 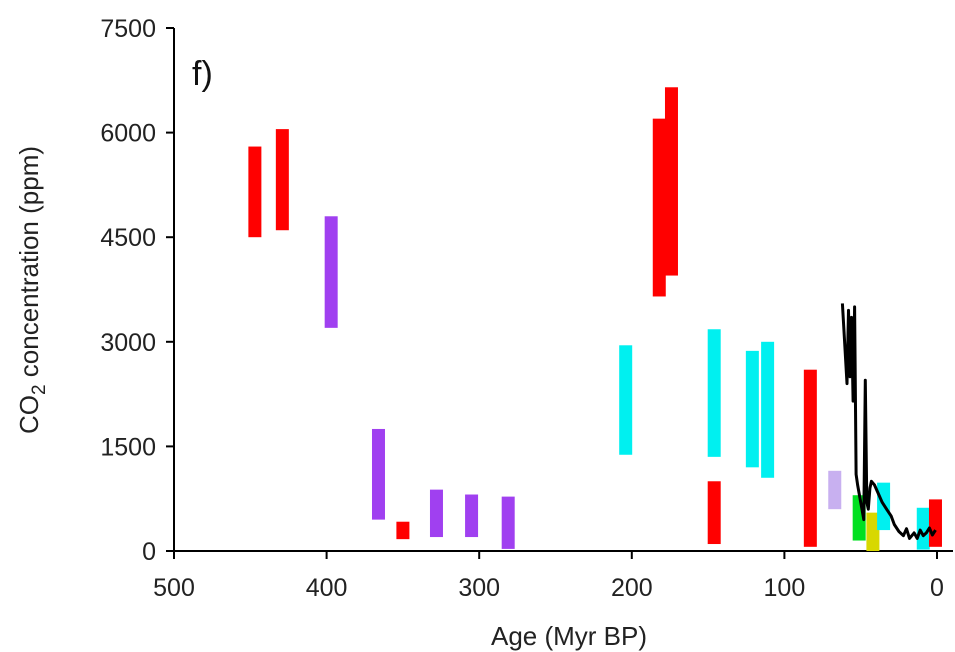 What do you see at coordinates (569, 636) in the screenshot?
I see `x-axis-title: Age (Myr BP)` at bounding box center [569, 636].